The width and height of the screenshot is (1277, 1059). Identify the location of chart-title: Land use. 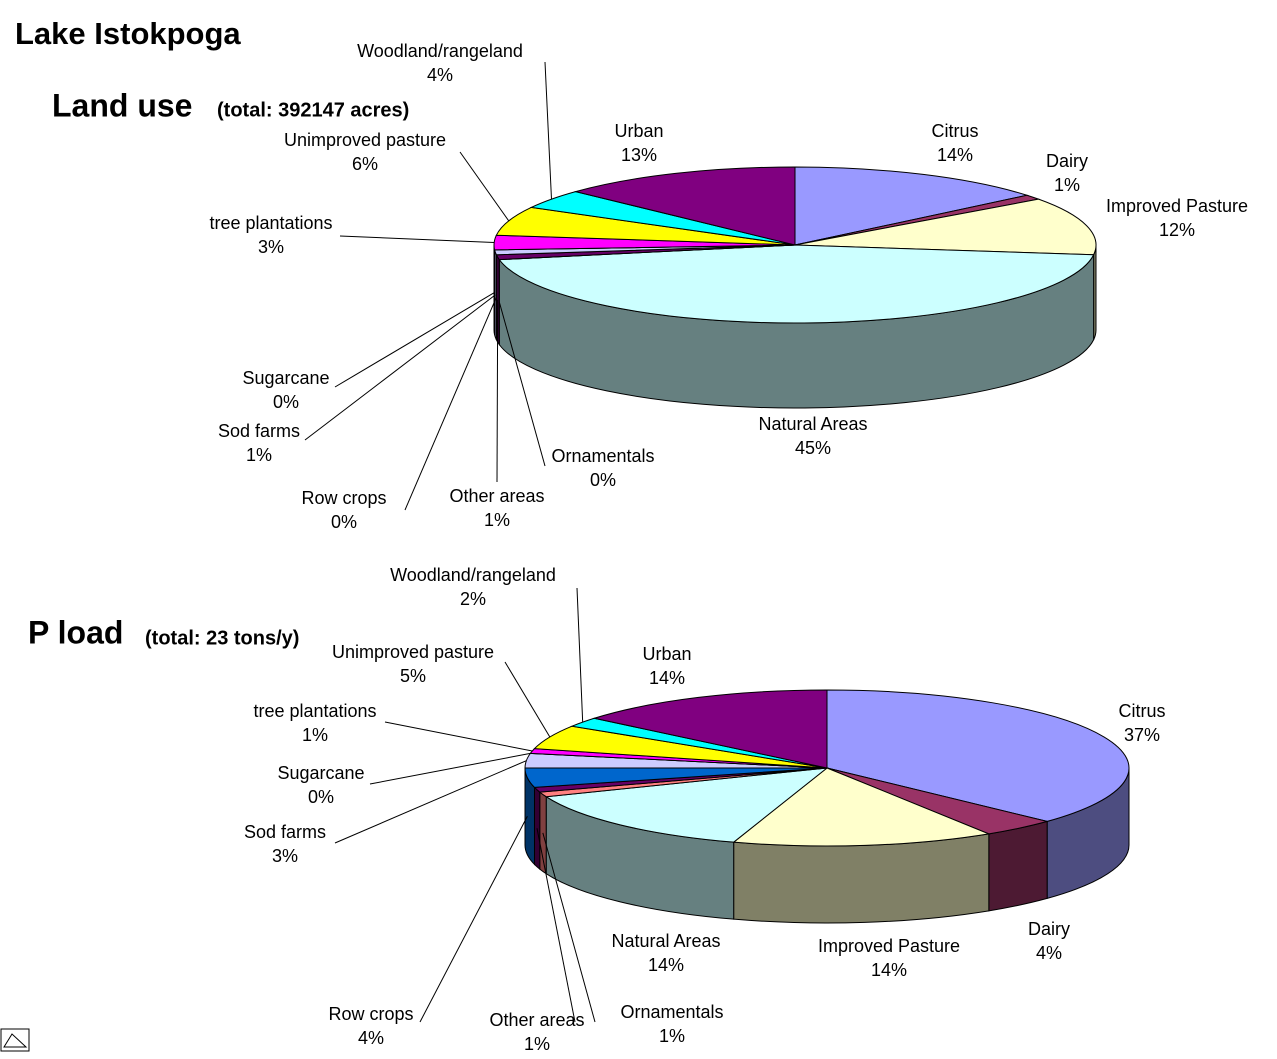
(122, 105).